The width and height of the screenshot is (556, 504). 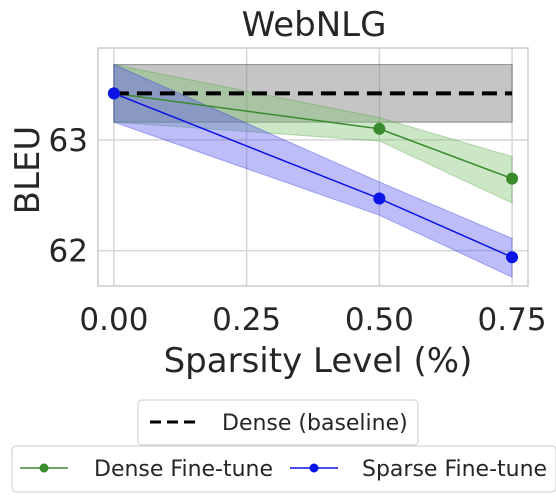 What do you see at coordinates (314, 25) in the screenshot?
I see `chart-title: WebNLG` at bounding box center [314, 25].